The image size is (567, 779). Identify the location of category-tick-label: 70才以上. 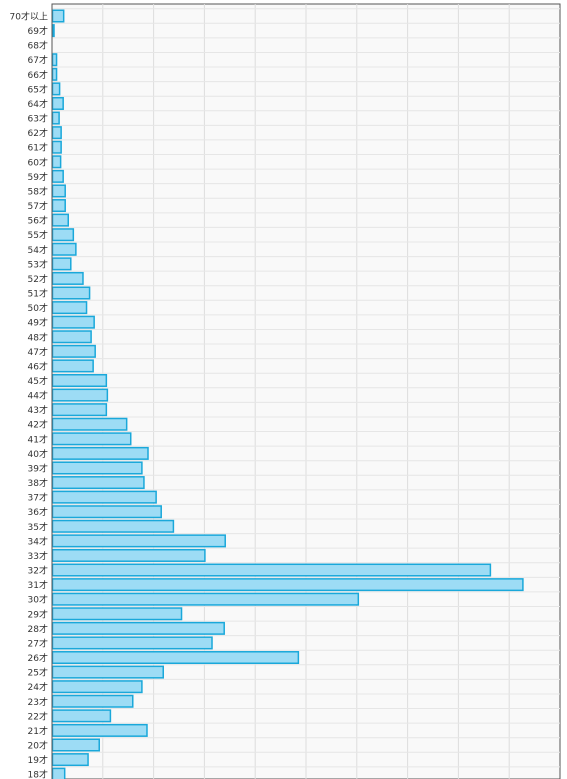
(29, 17).